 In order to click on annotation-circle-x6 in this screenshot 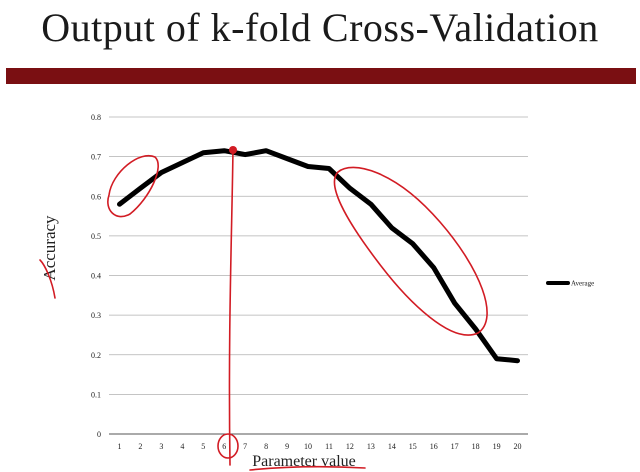, I will do `click(228, 446)`.